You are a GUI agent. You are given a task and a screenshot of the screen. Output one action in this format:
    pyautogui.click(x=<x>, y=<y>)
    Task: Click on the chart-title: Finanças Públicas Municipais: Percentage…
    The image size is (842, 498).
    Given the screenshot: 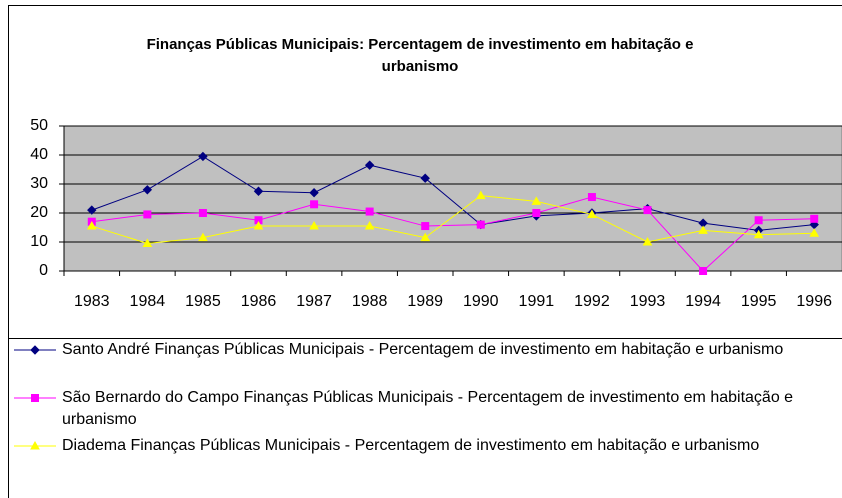 What is the action you would take?
    pyautogui.click(x=420, y=55)
    